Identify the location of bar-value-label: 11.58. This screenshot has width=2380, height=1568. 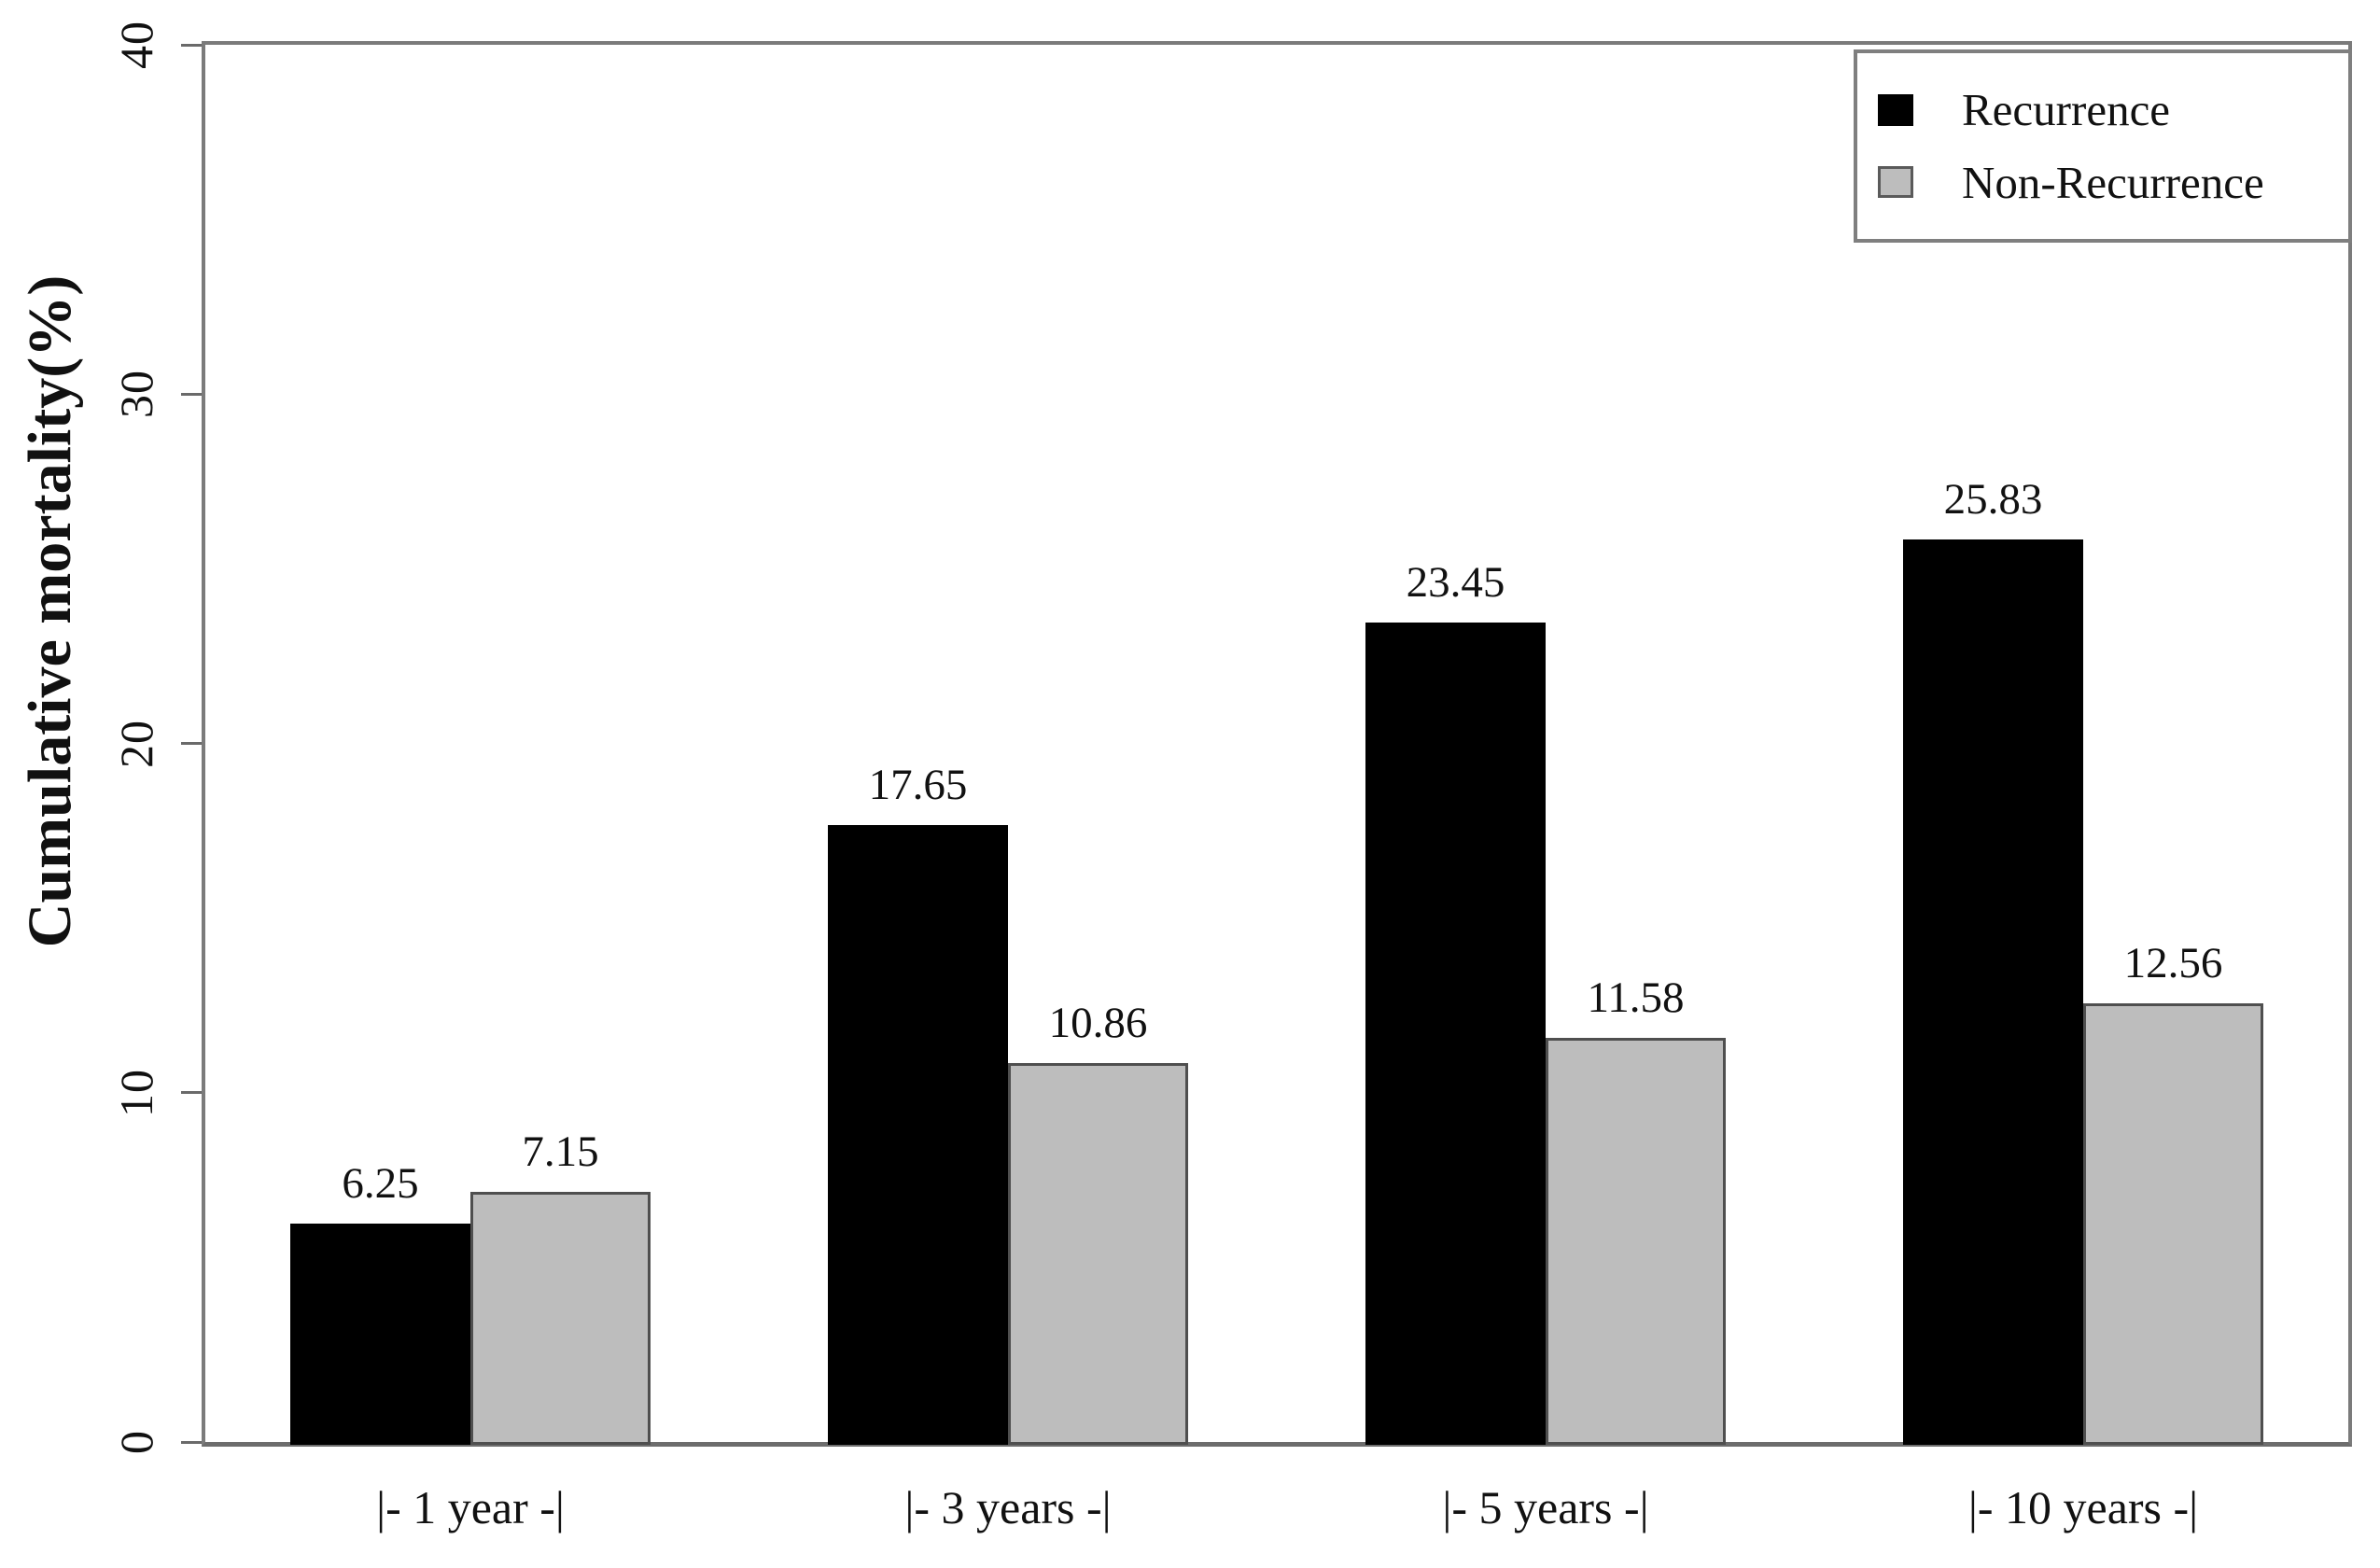
(1636, 997).